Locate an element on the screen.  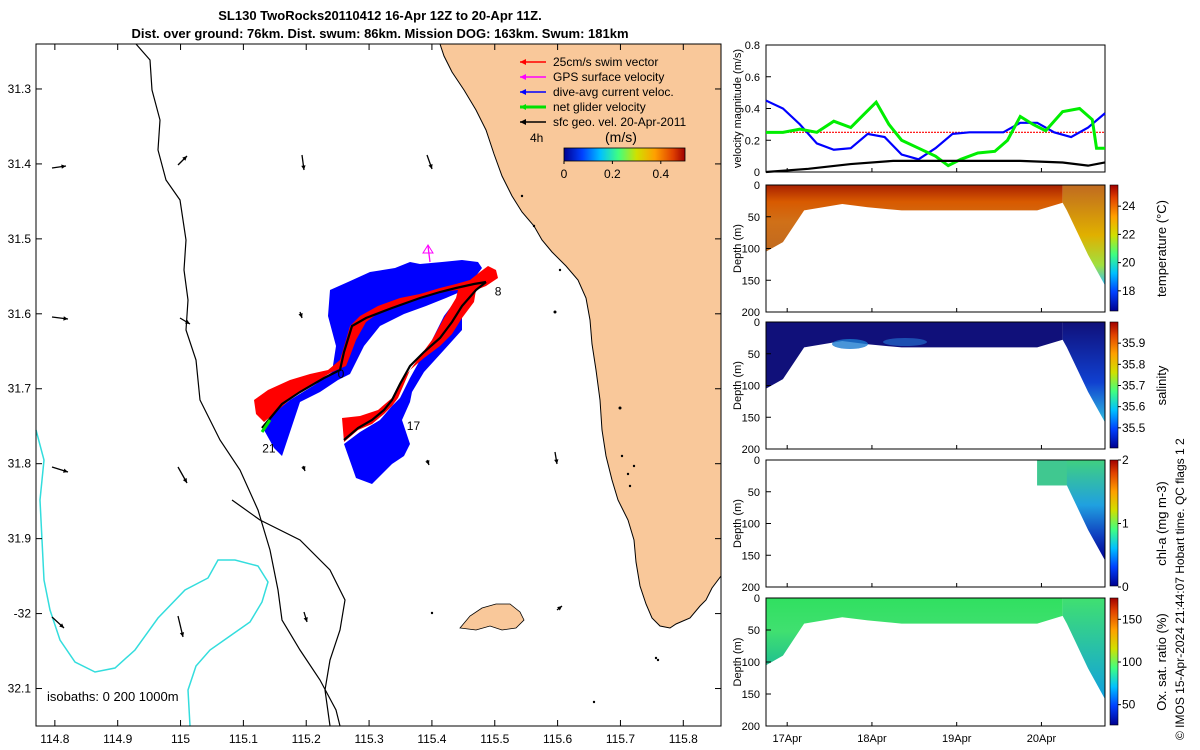
heatmap-surface-patch is located at coordinates (1052, 473).